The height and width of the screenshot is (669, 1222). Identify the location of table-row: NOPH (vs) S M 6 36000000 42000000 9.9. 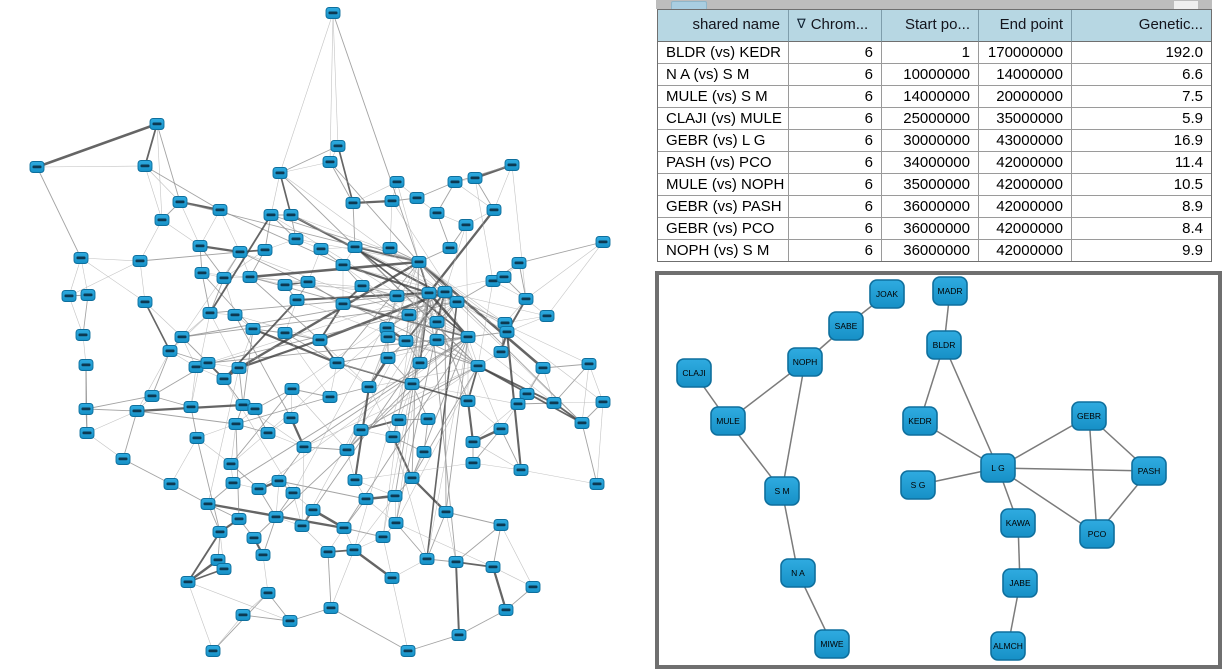
(934, 250).